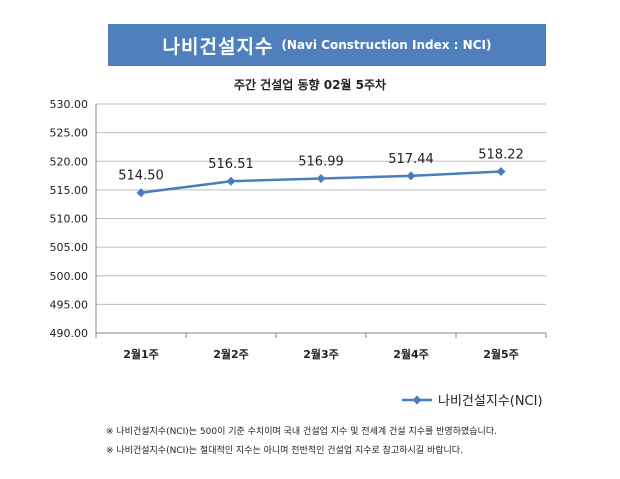 This screenshot has width=620, height=479. What do you see at coordinates (69, 104) in the screenshot?
I see `y-tick-label: 530.00` at bounding box center [69, 104].